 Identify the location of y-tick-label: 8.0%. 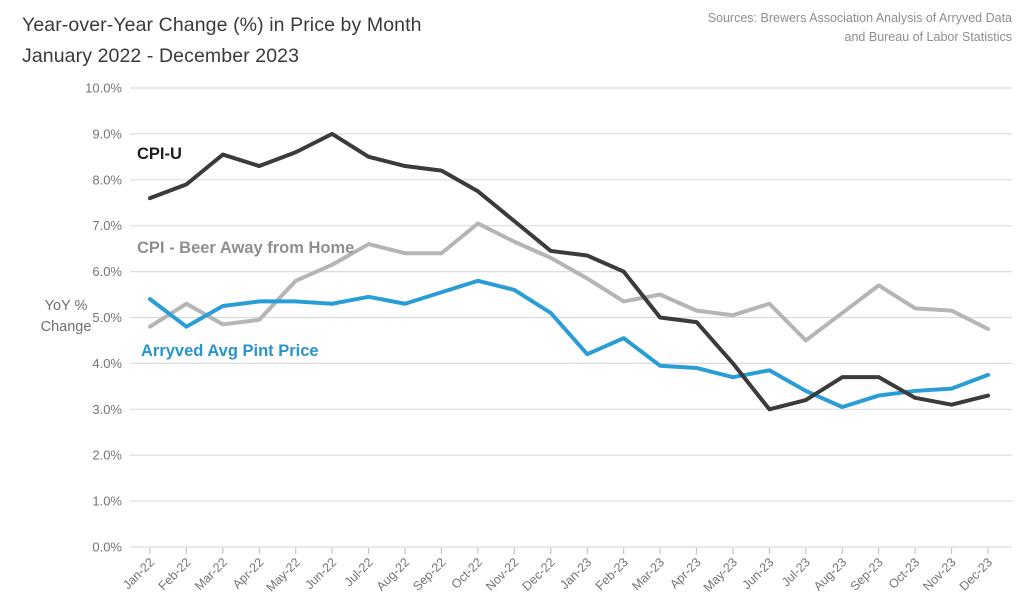
(107, 179).